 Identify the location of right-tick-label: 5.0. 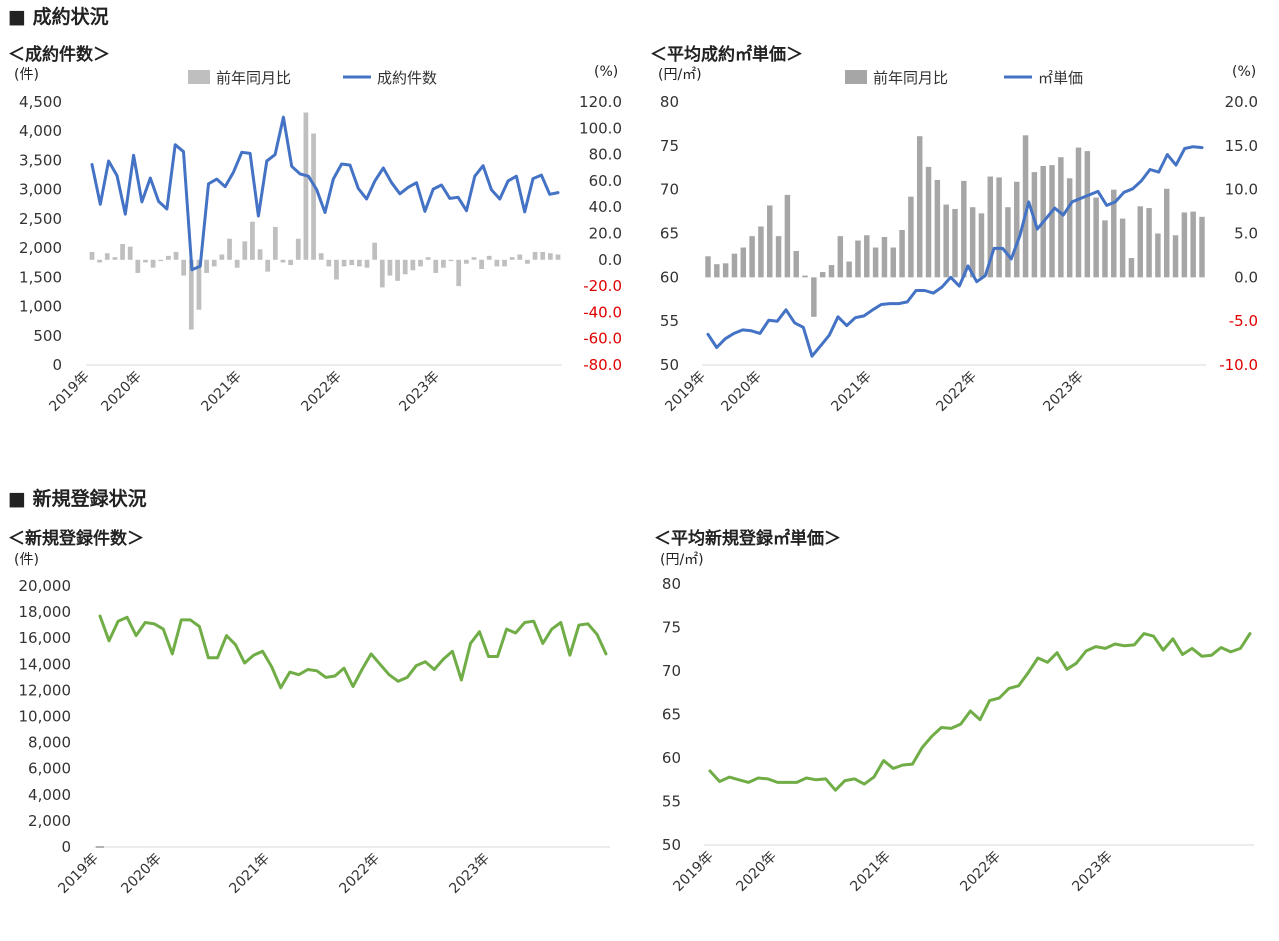
(1246, 234).